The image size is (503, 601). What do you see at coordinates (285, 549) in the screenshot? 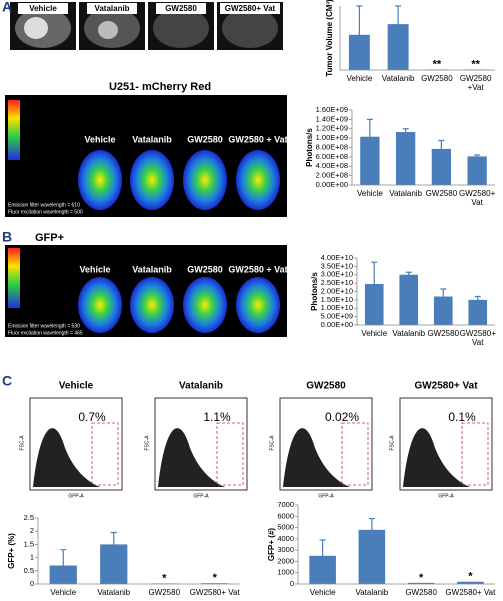
I see `y-tick-label: 3000` at bounding box center [285, 549].